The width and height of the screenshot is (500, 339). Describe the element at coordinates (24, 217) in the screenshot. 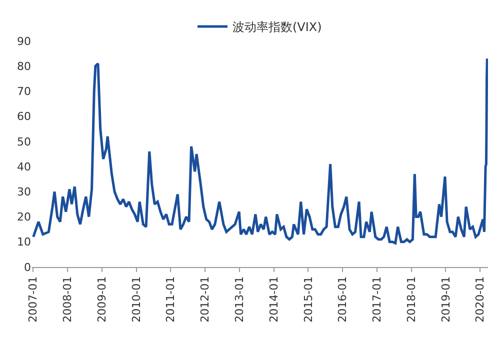

I see `y-tick-label: 20` at that location.